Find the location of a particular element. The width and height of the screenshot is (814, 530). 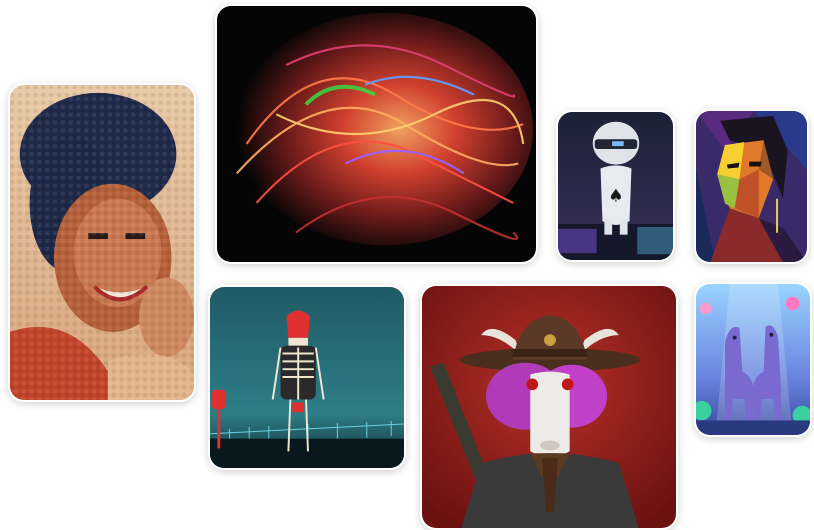

mosaic-portrait-image is located at coordinates (102, 242).